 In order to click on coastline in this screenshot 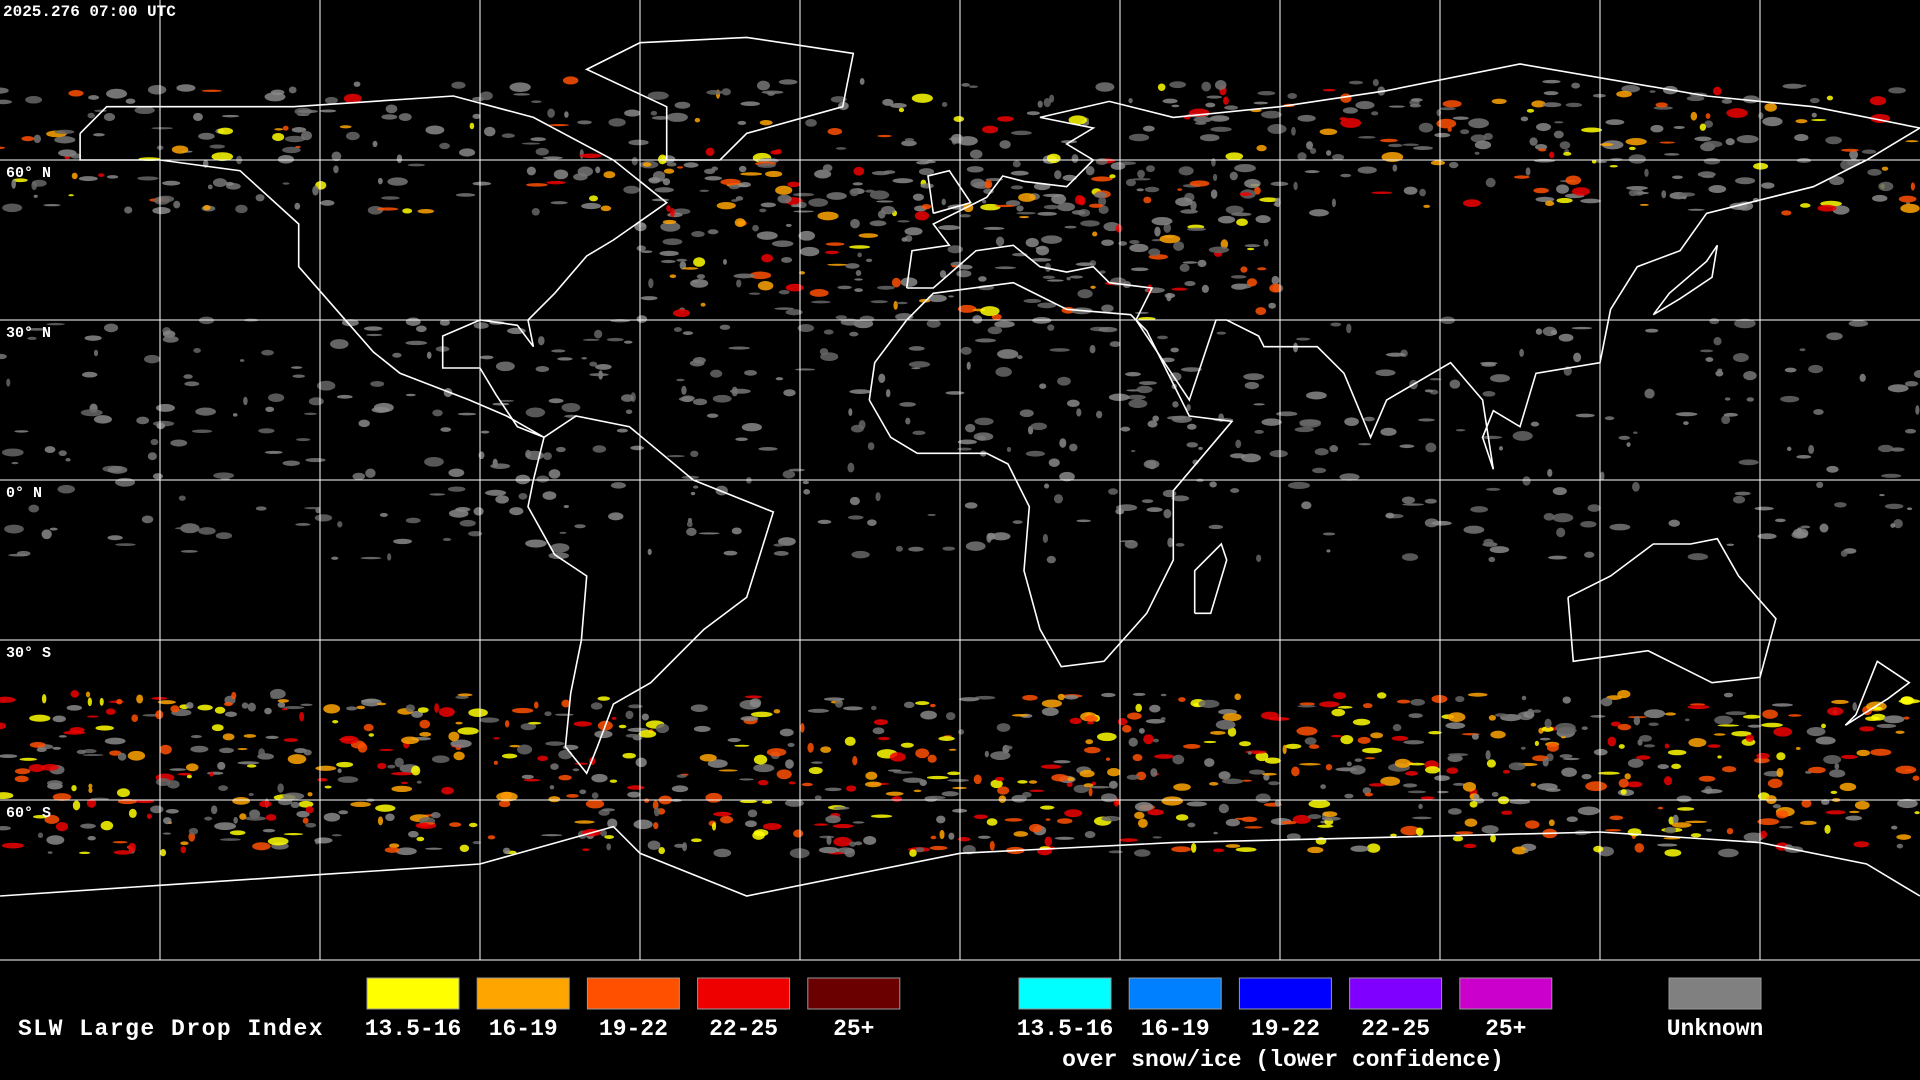, I will do `click(949, 192)`.